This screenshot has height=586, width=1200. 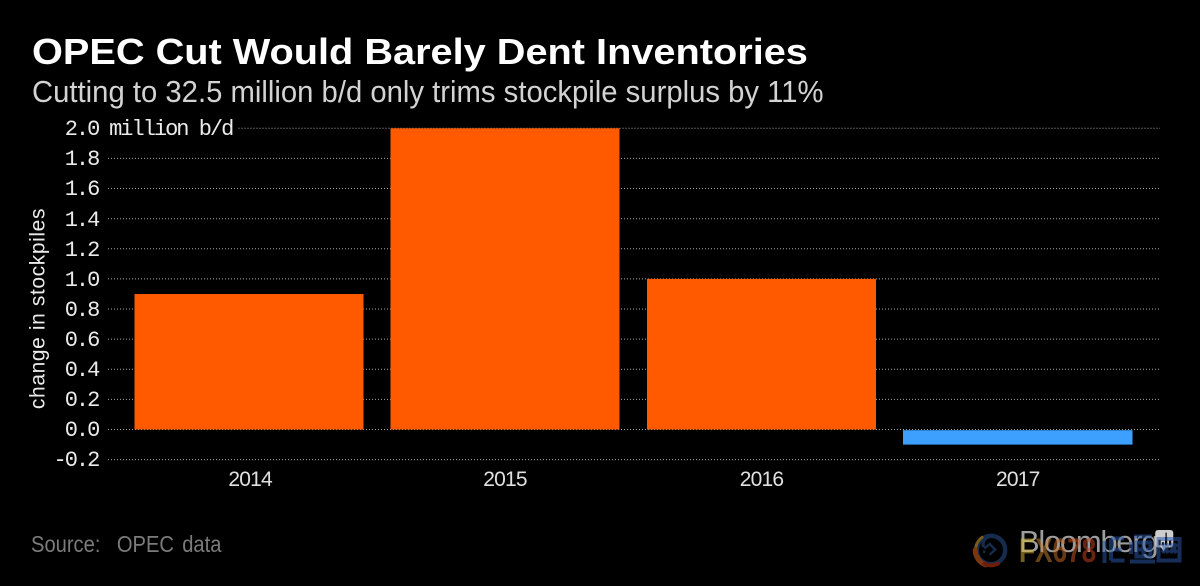 What do you see at coordinates (1057, 551) in the screenshot?
I see `svg-text: FX678` at bounding box center [1057, 551].